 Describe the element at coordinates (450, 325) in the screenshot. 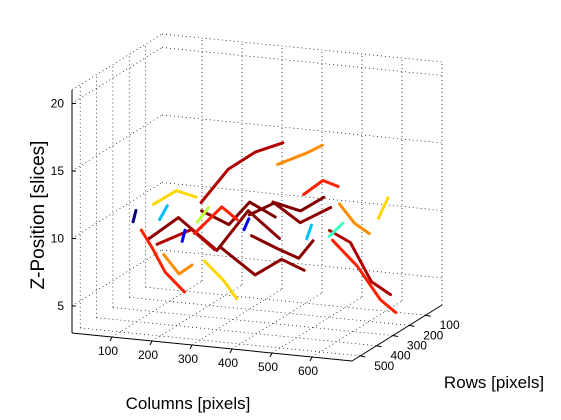

I see `y-tick-label: 100` at that location.